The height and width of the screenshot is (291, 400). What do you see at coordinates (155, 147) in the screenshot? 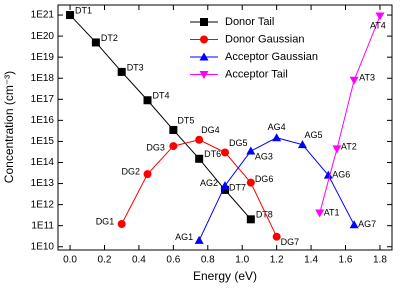
I see `point-label: DG3` at bounding box center [155, 147].